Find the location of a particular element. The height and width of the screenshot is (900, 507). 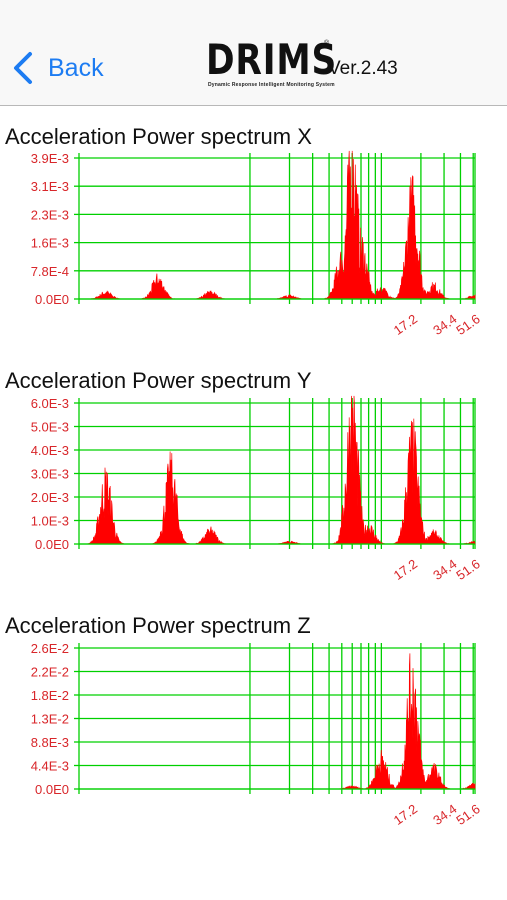

trademark-mark: ® is located at coordinates (327, 43).